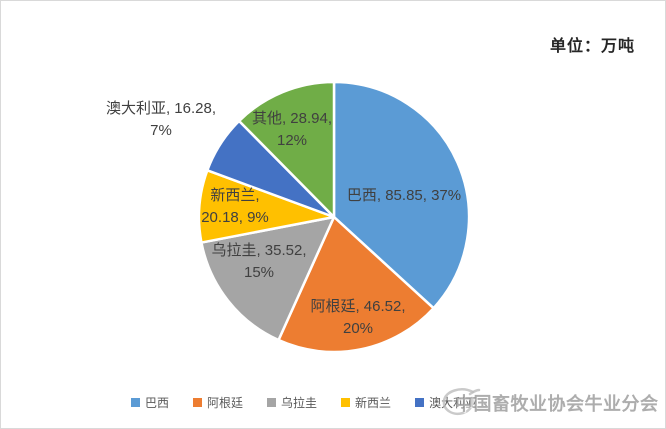 The height and width of the screenshot is (429, 666). What do you see at coordinates (373, 402) in the screenshot?
I see `legend-label-new-zealand: 新西兰` at bounding box center [373, 402].